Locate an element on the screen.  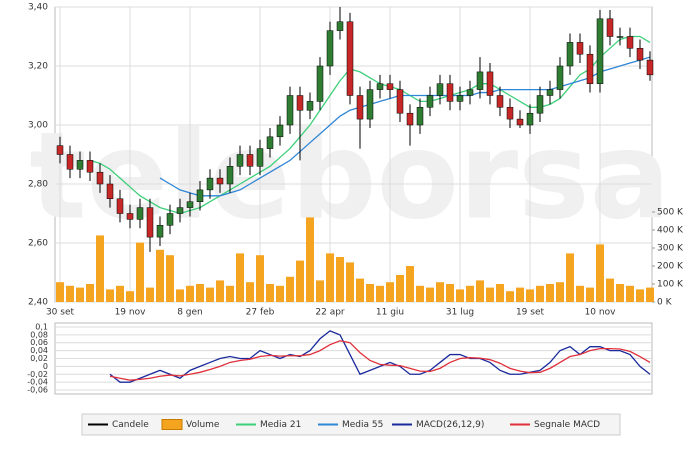
y-tick-label: 0,02 is located at coordinates (39, 358).